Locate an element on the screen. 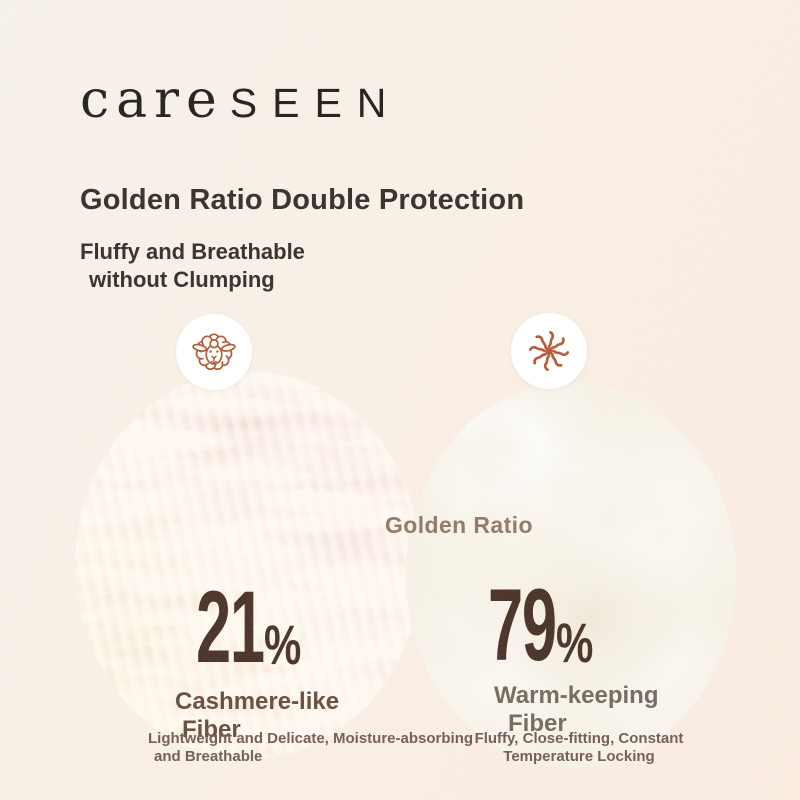 The height and width of the screenshot is (800, 800). page-title: Golden Ratio Double Protection is located at coordinates (302, 200).